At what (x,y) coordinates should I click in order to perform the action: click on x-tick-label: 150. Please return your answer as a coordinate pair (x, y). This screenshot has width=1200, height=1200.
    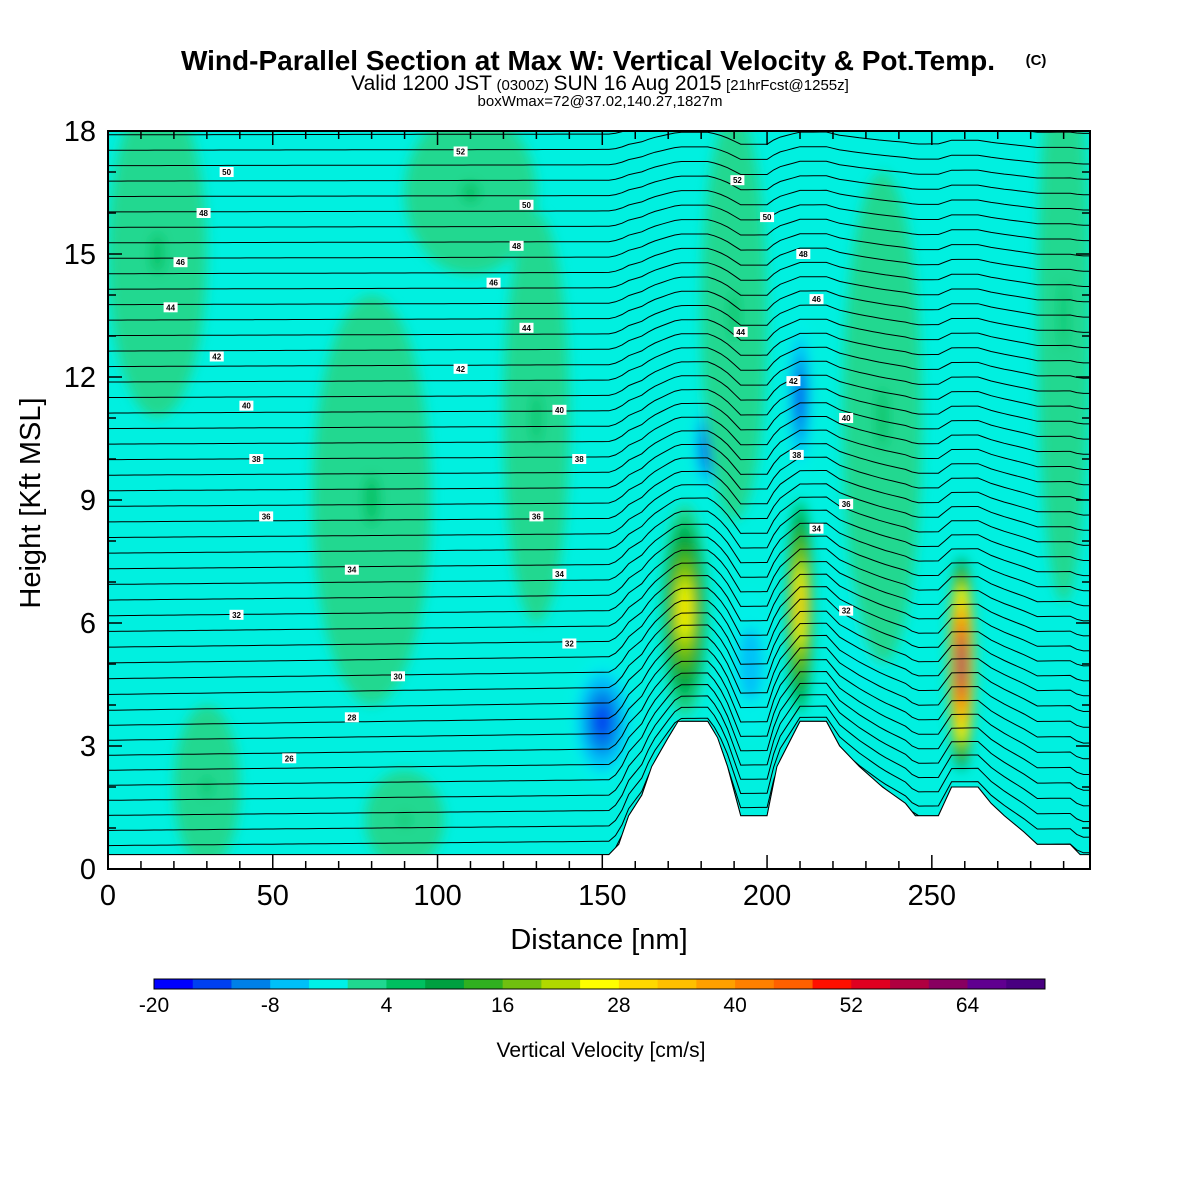
    Looking at the image, I should click on (602, 896).